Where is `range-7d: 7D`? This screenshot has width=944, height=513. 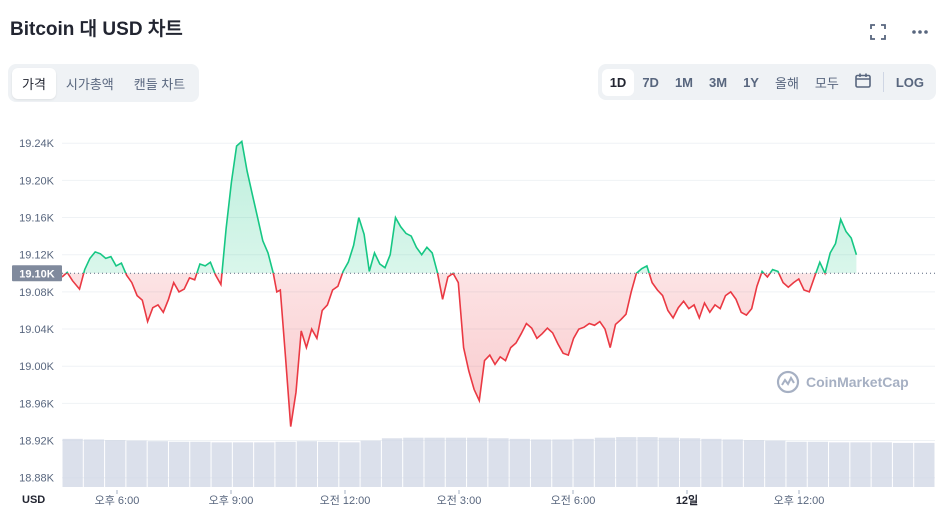 range-7d: 7D is located at coordinates (650, 82).